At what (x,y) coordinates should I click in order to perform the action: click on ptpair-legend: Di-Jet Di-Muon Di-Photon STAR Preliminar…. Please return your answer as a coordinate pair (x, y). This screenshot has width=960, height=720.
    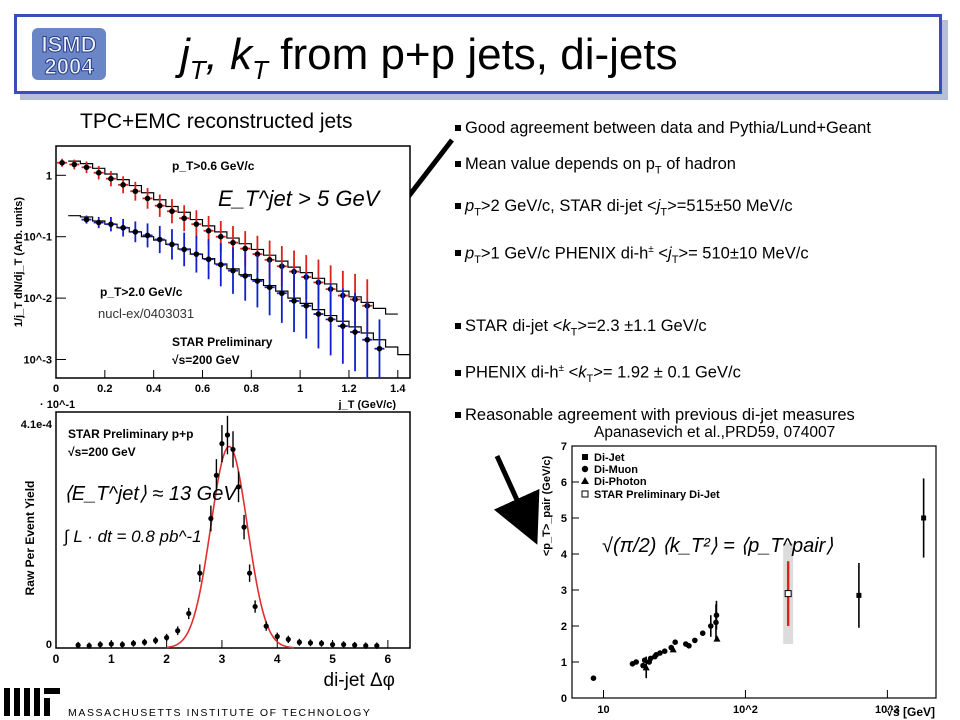
    Looking at the image, I should click on (650, 476).